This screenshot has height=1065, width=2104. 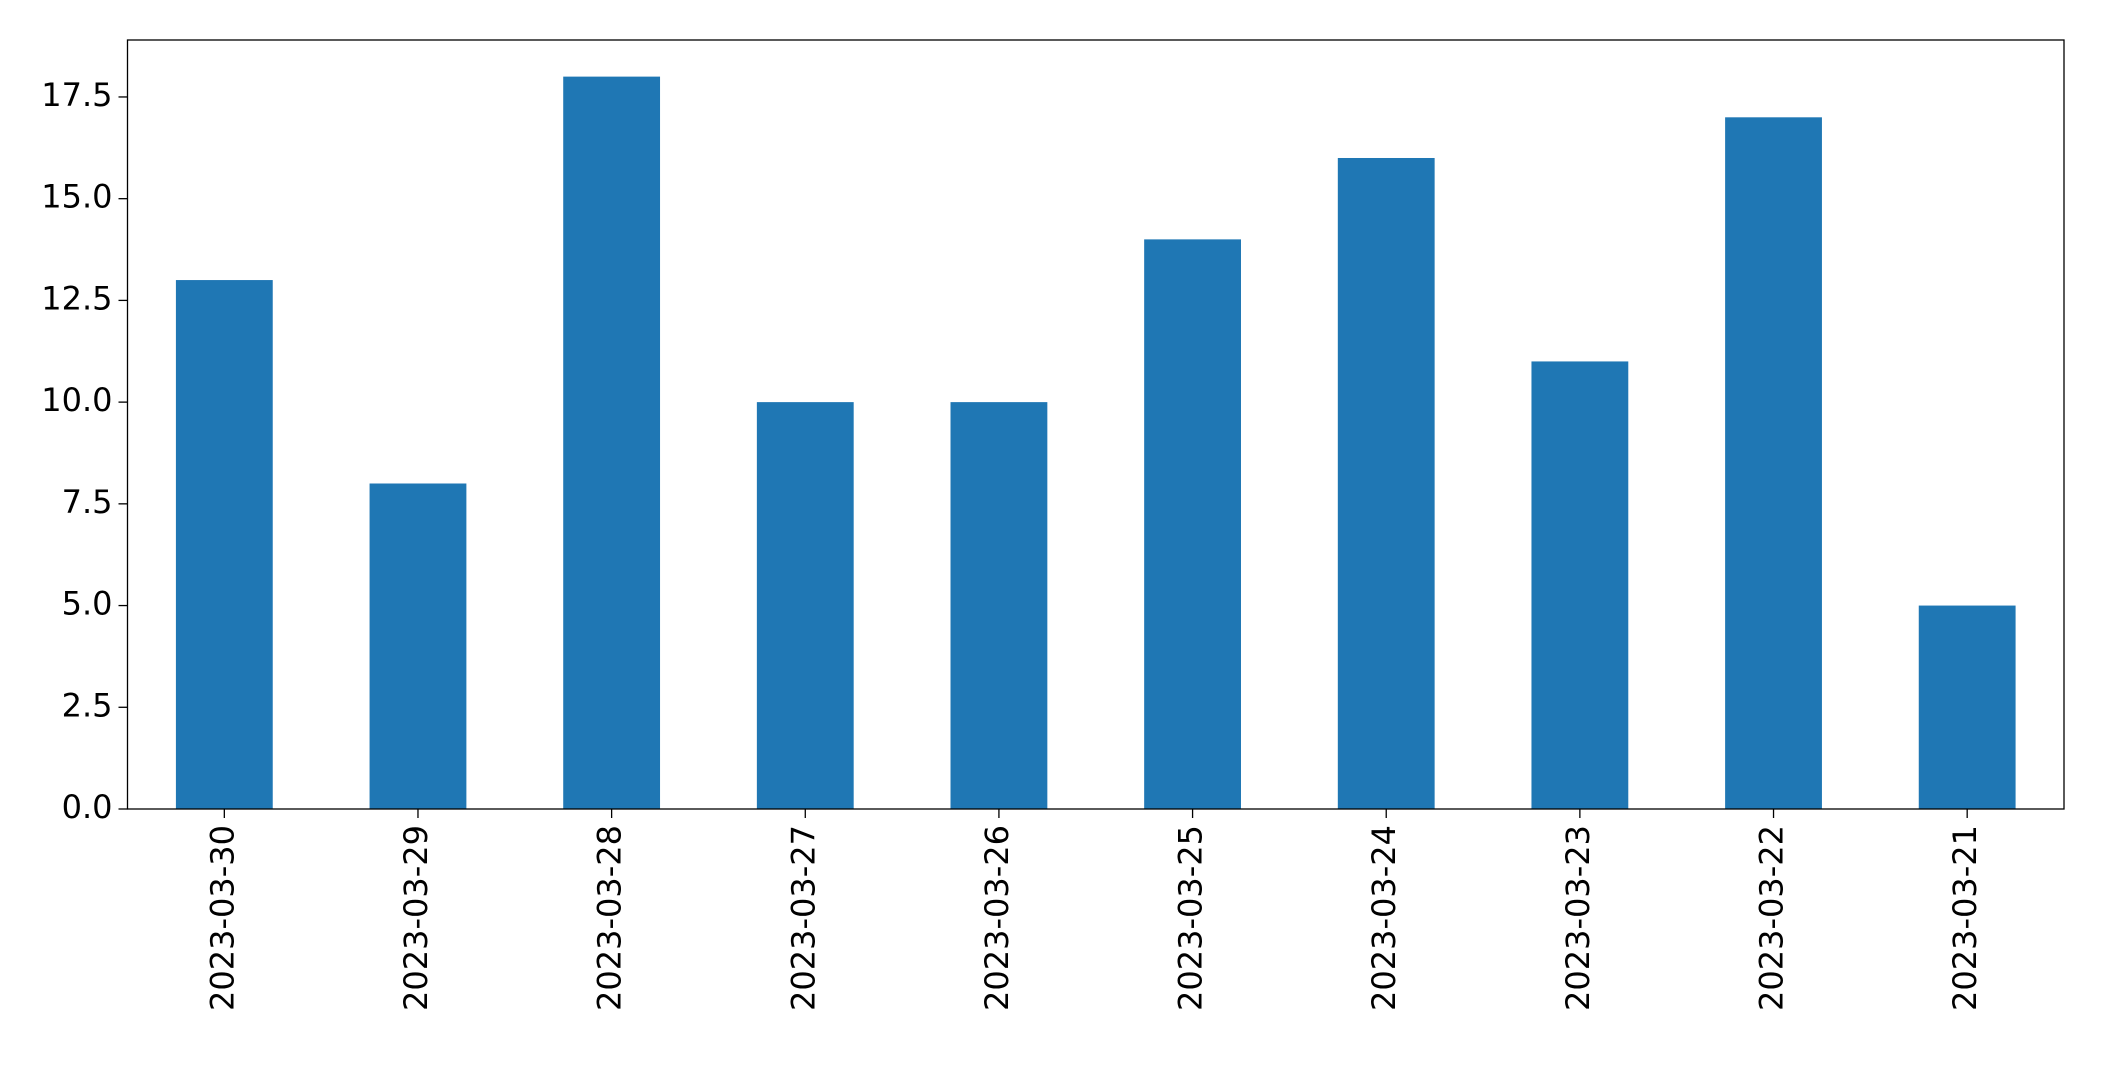 What do you see at coordinates (76, 197) in the screenshot?
I see `y-tick-label: 15.0` at bounding box center [76, 197].